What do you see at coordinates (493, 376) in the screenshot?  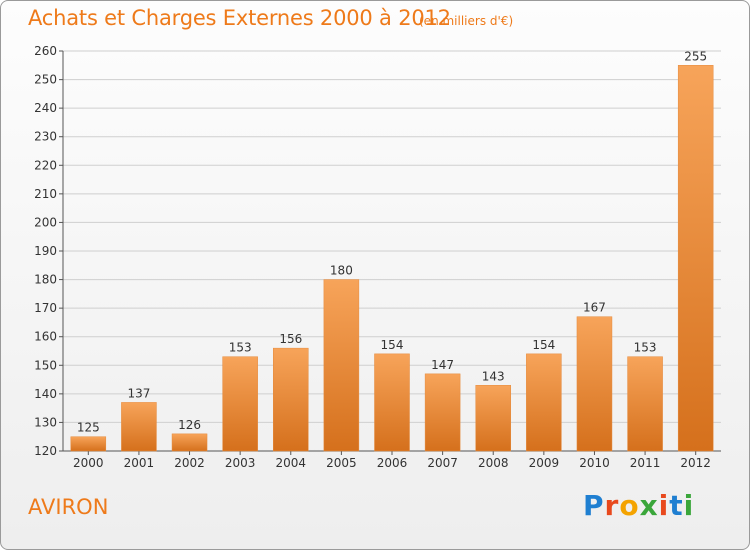 I see `data-label: 143` at bounding box center [493, 376].